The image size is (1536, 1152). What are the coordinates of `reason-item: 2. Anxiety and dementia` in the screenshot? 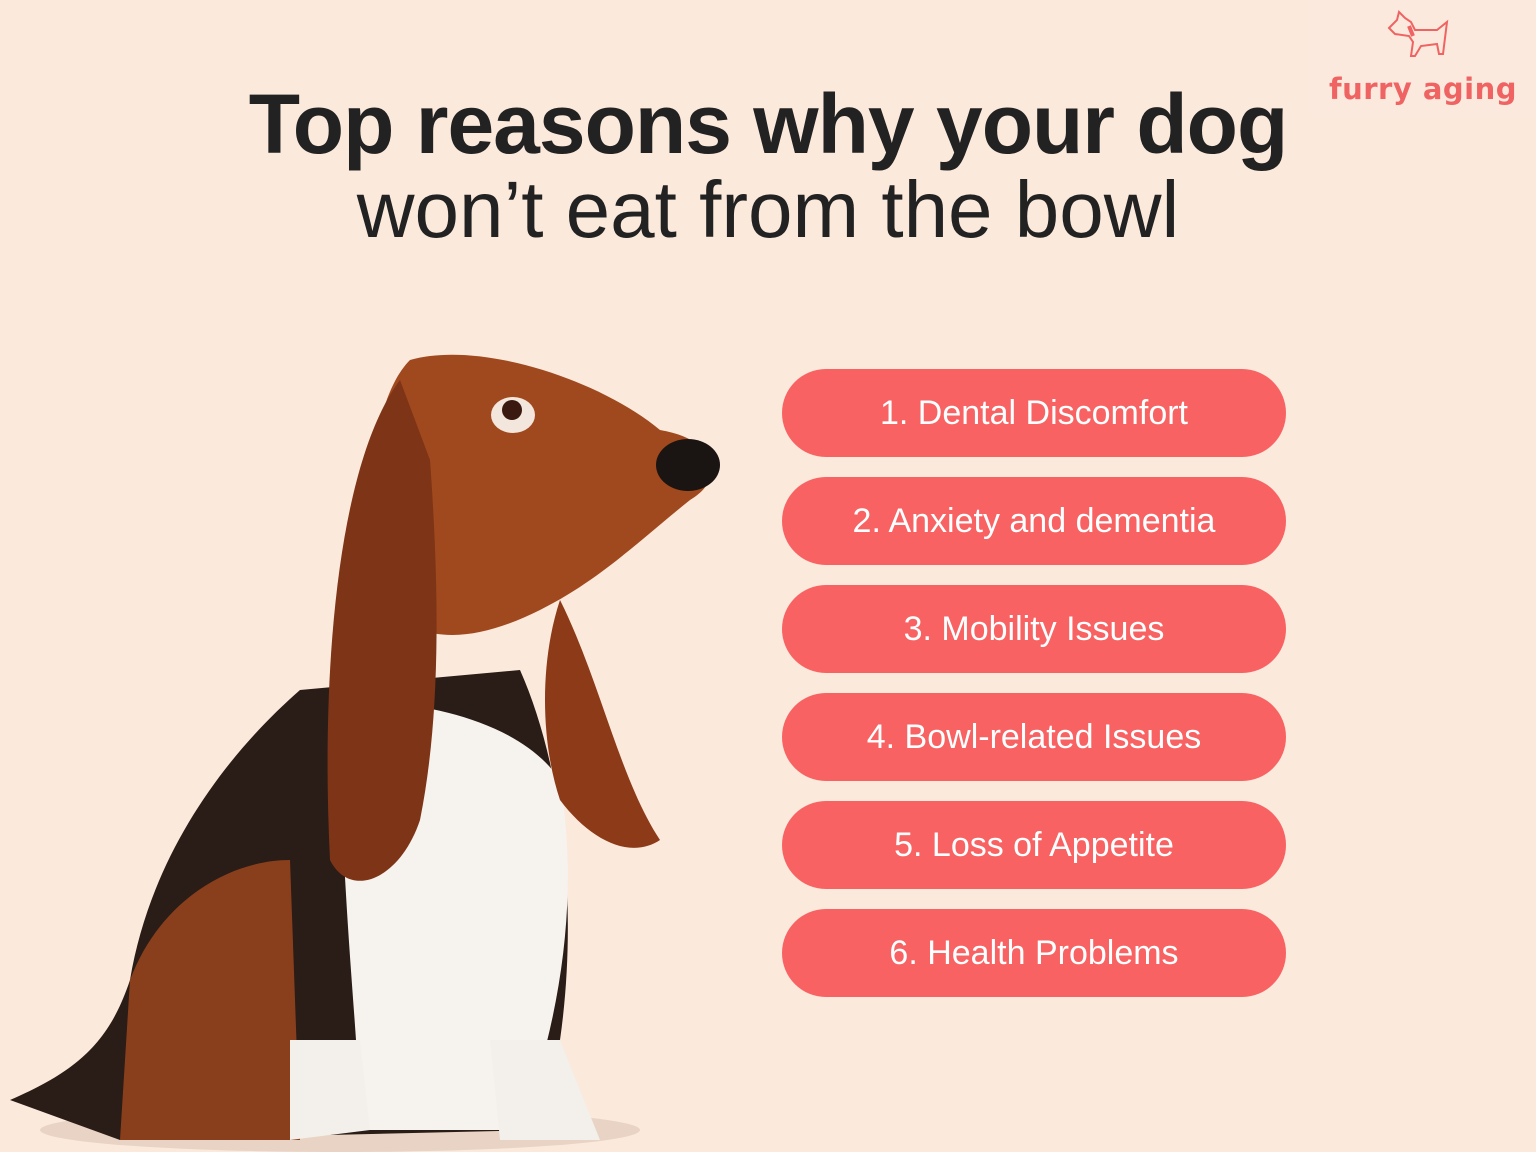 It's located at (1034, 521).